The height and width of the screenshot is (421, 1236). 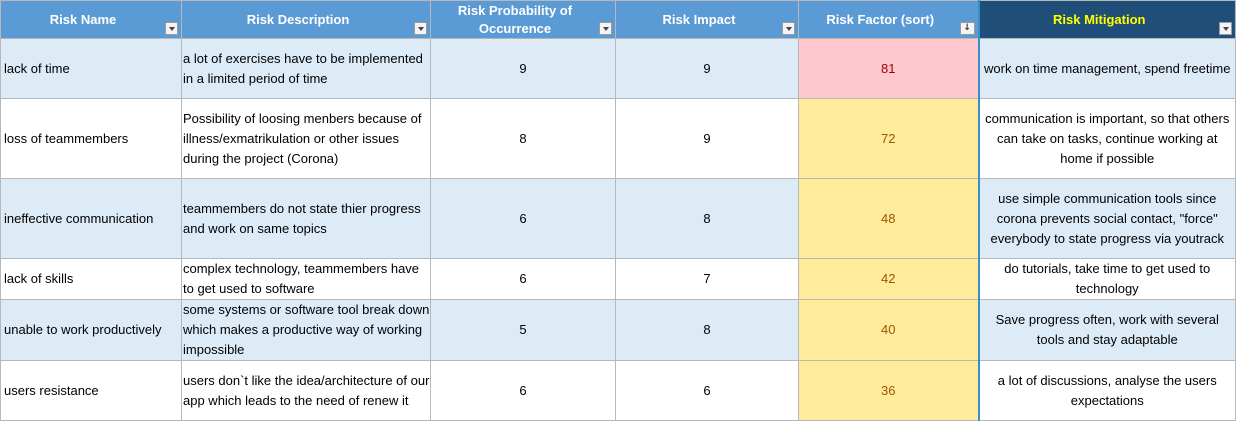 I want to click on risk-factor-cell: 81, so click(x=888, y=68).